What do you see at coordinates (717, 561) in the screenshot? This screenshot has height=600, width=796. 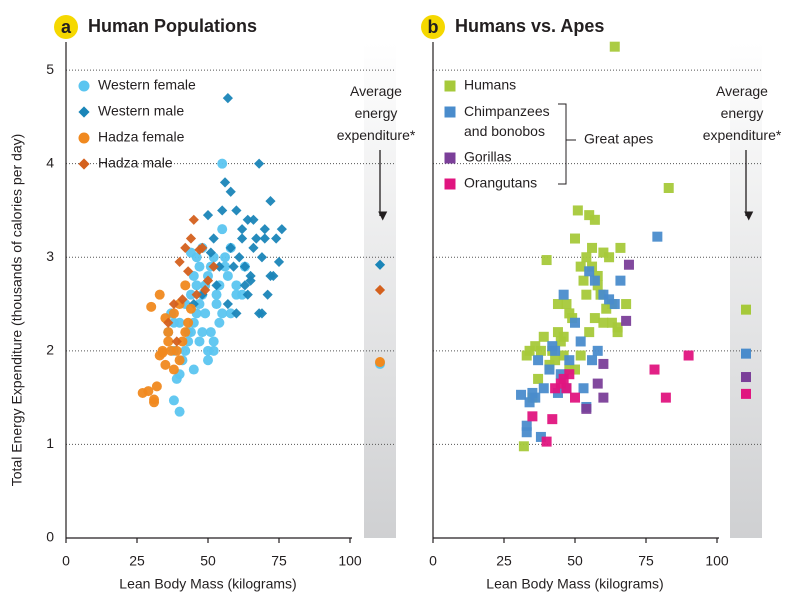 I see `x-tick-label: 100` at bounding box center [717, 561].